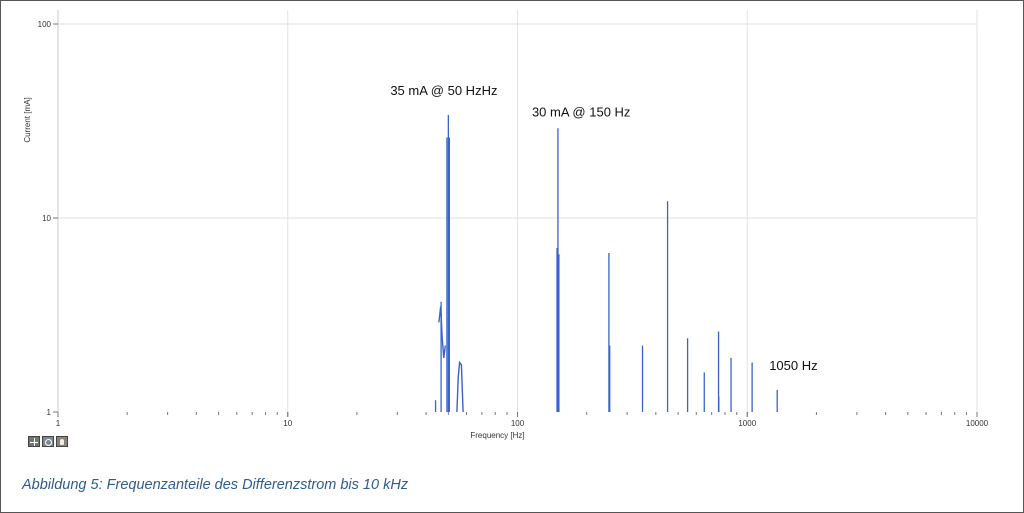 This screenshot has height=513, width=1024. I want to click on y-tick-label: 1, so click(49, 412).